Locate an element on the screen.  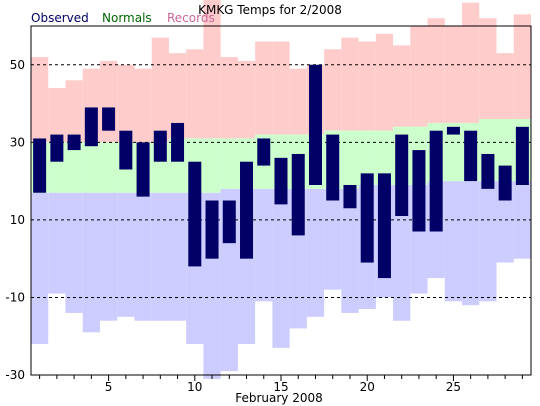
chart-title: KMKG Temps for 2/2008 is located at coordinates (270, 10).